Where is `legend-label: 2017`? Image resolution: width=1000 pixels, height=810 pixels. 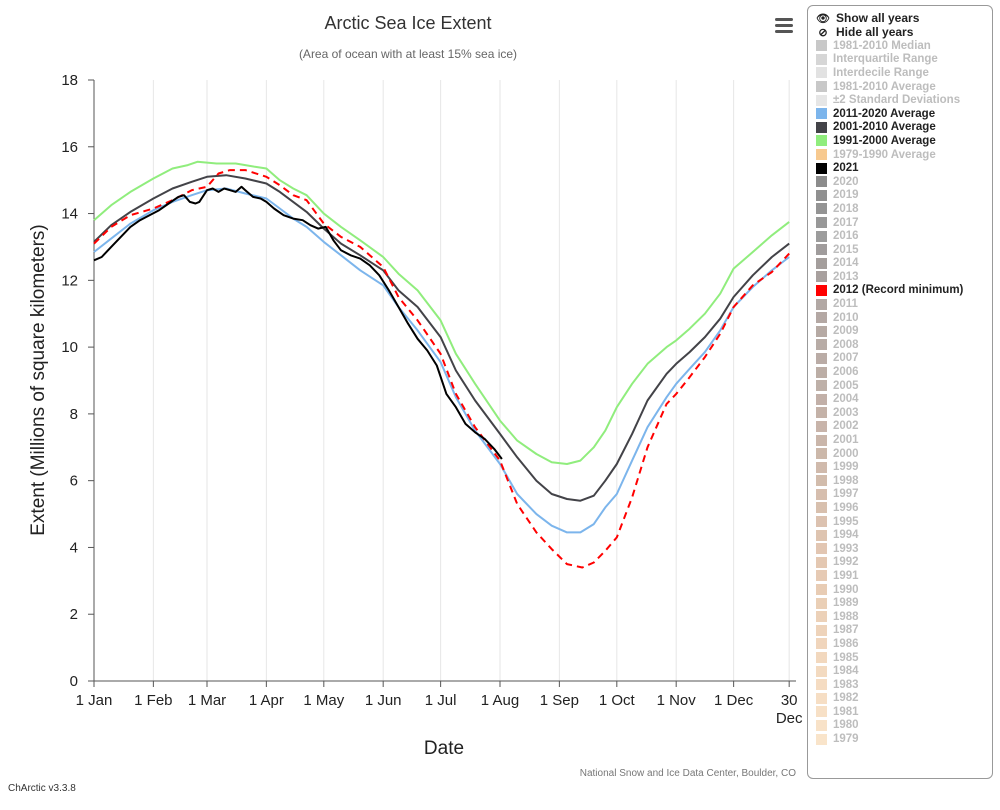
legend-label: 2017 is located at coordinates (846, 222).